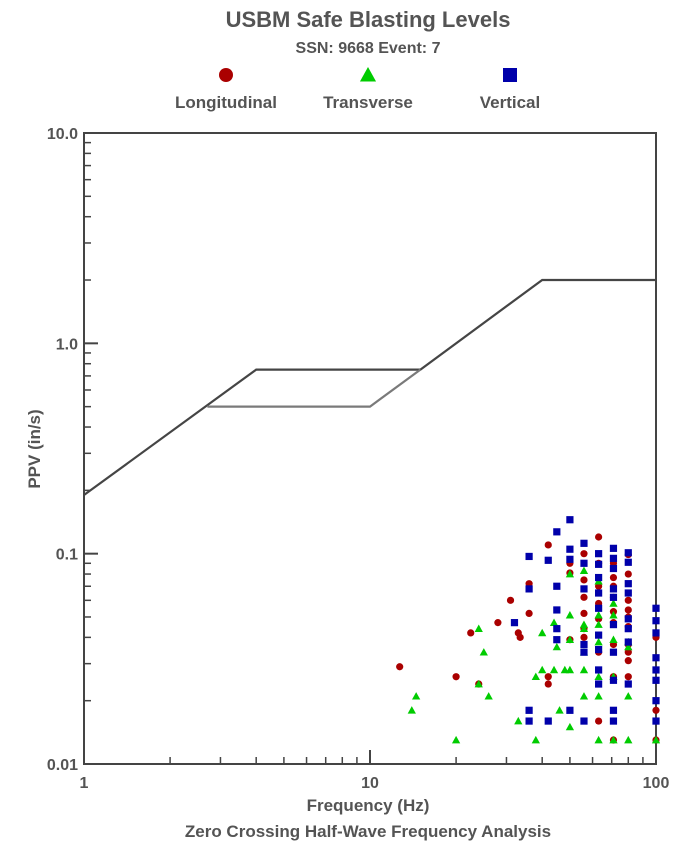 This screenshot has height=848, width=674. Describe the element at coordinates (34, 448) in the screenshot. I see `y-axis-label: PPV (in/s)` at that location.